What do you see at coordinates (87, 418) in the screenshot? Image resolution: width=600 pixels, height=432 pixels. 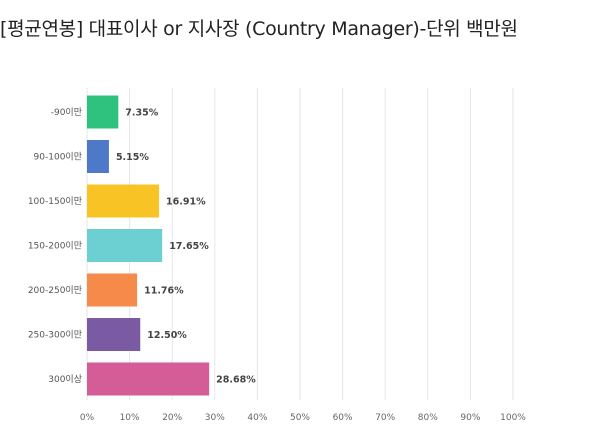 I see `x-tick-label: 0%` at bounding box center [87, 418].